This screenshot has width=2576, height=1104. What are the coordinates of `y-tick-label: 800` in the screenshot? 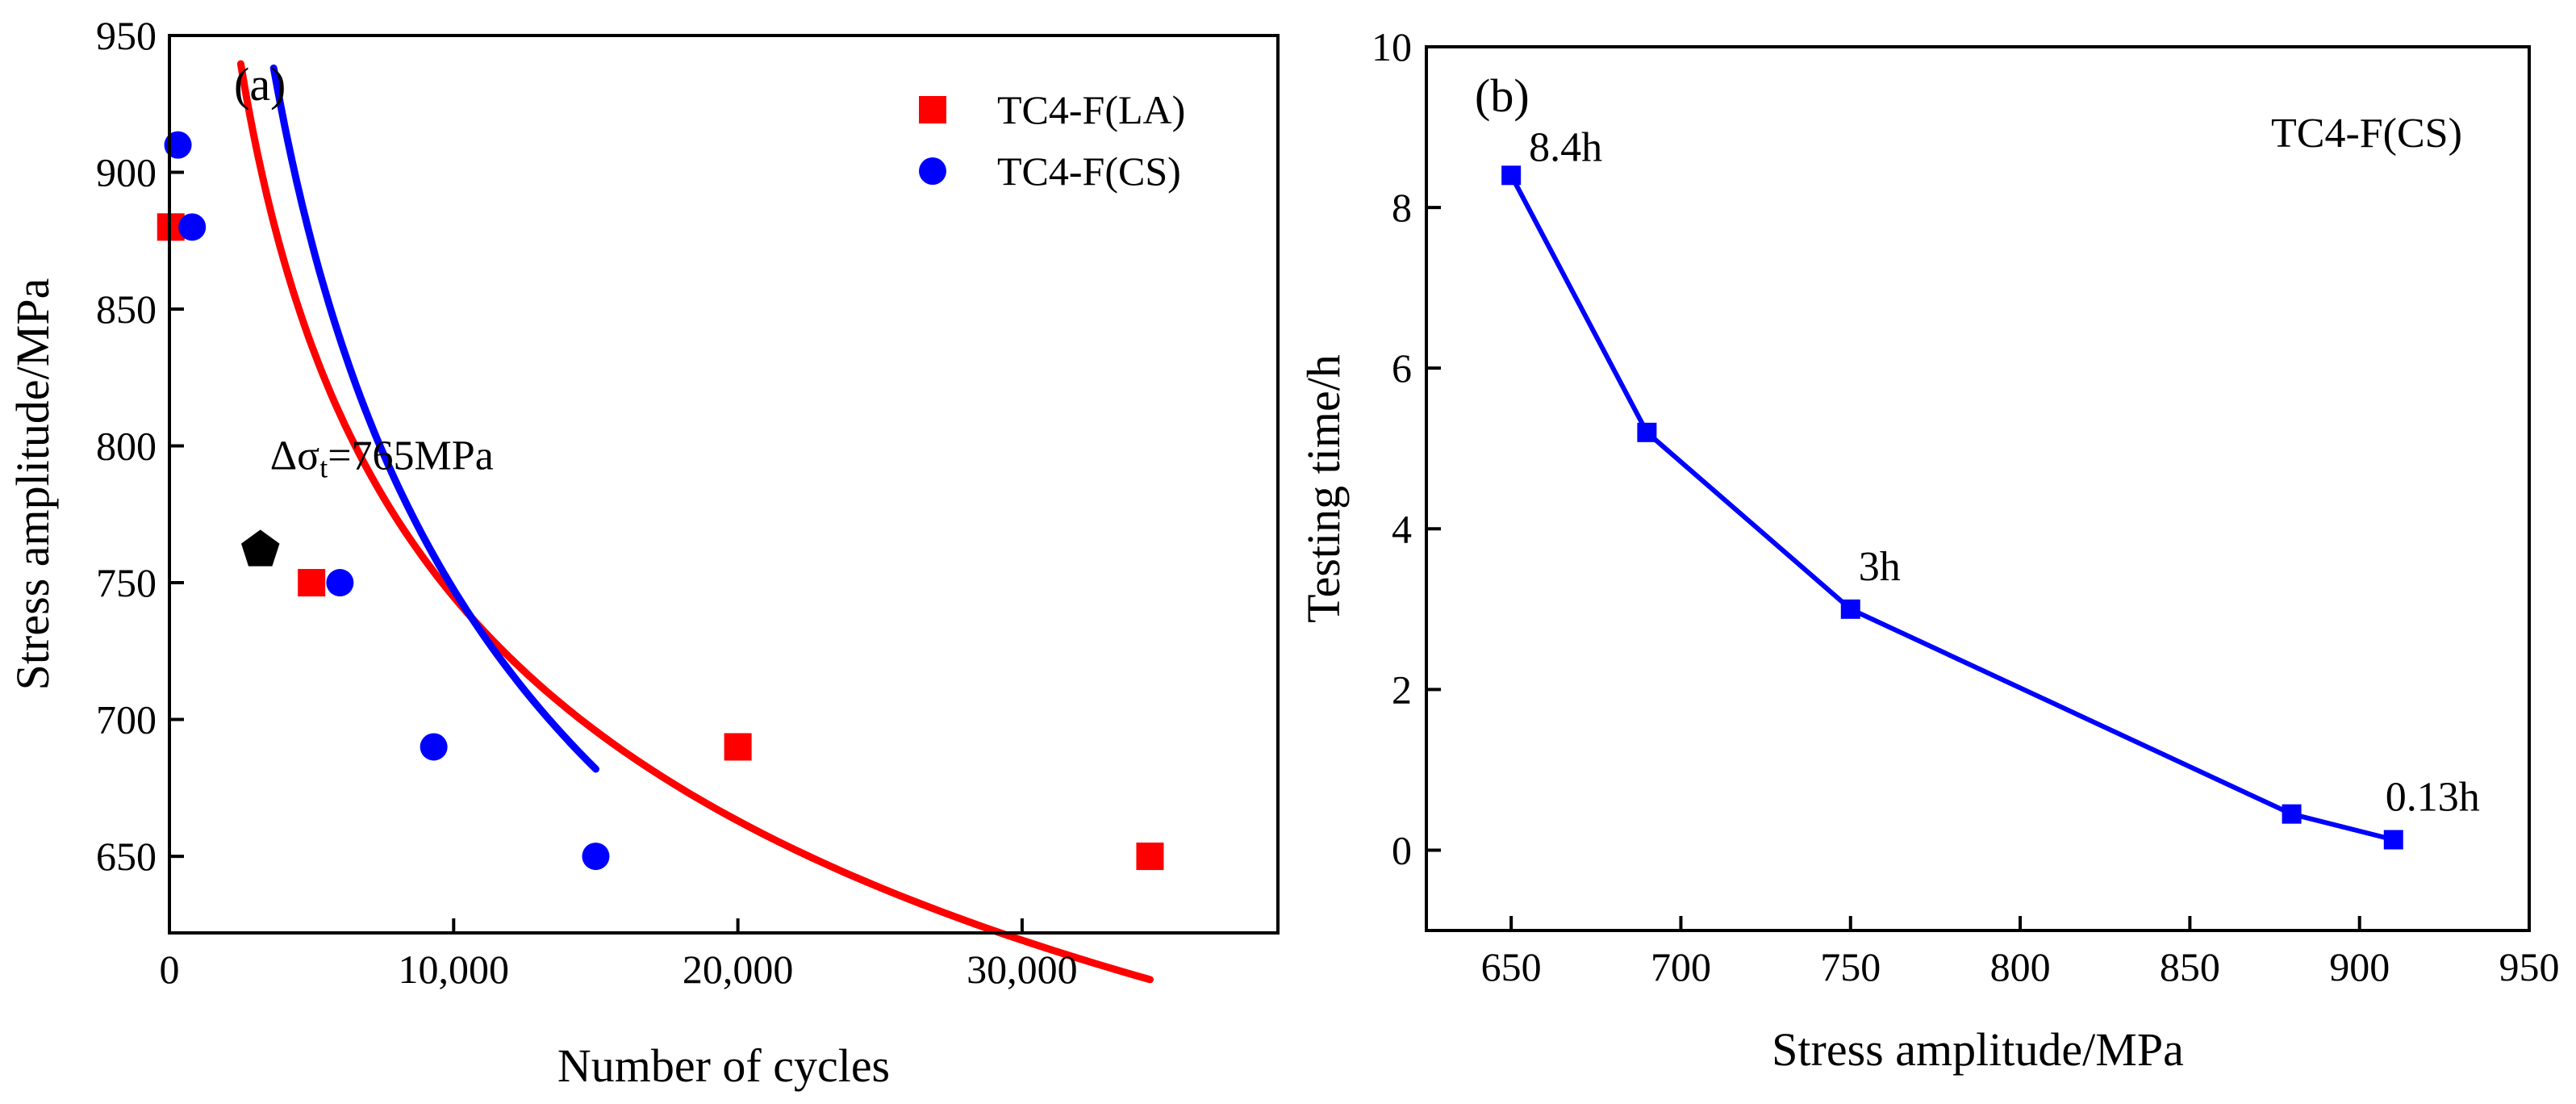 It's located at (126, 446).